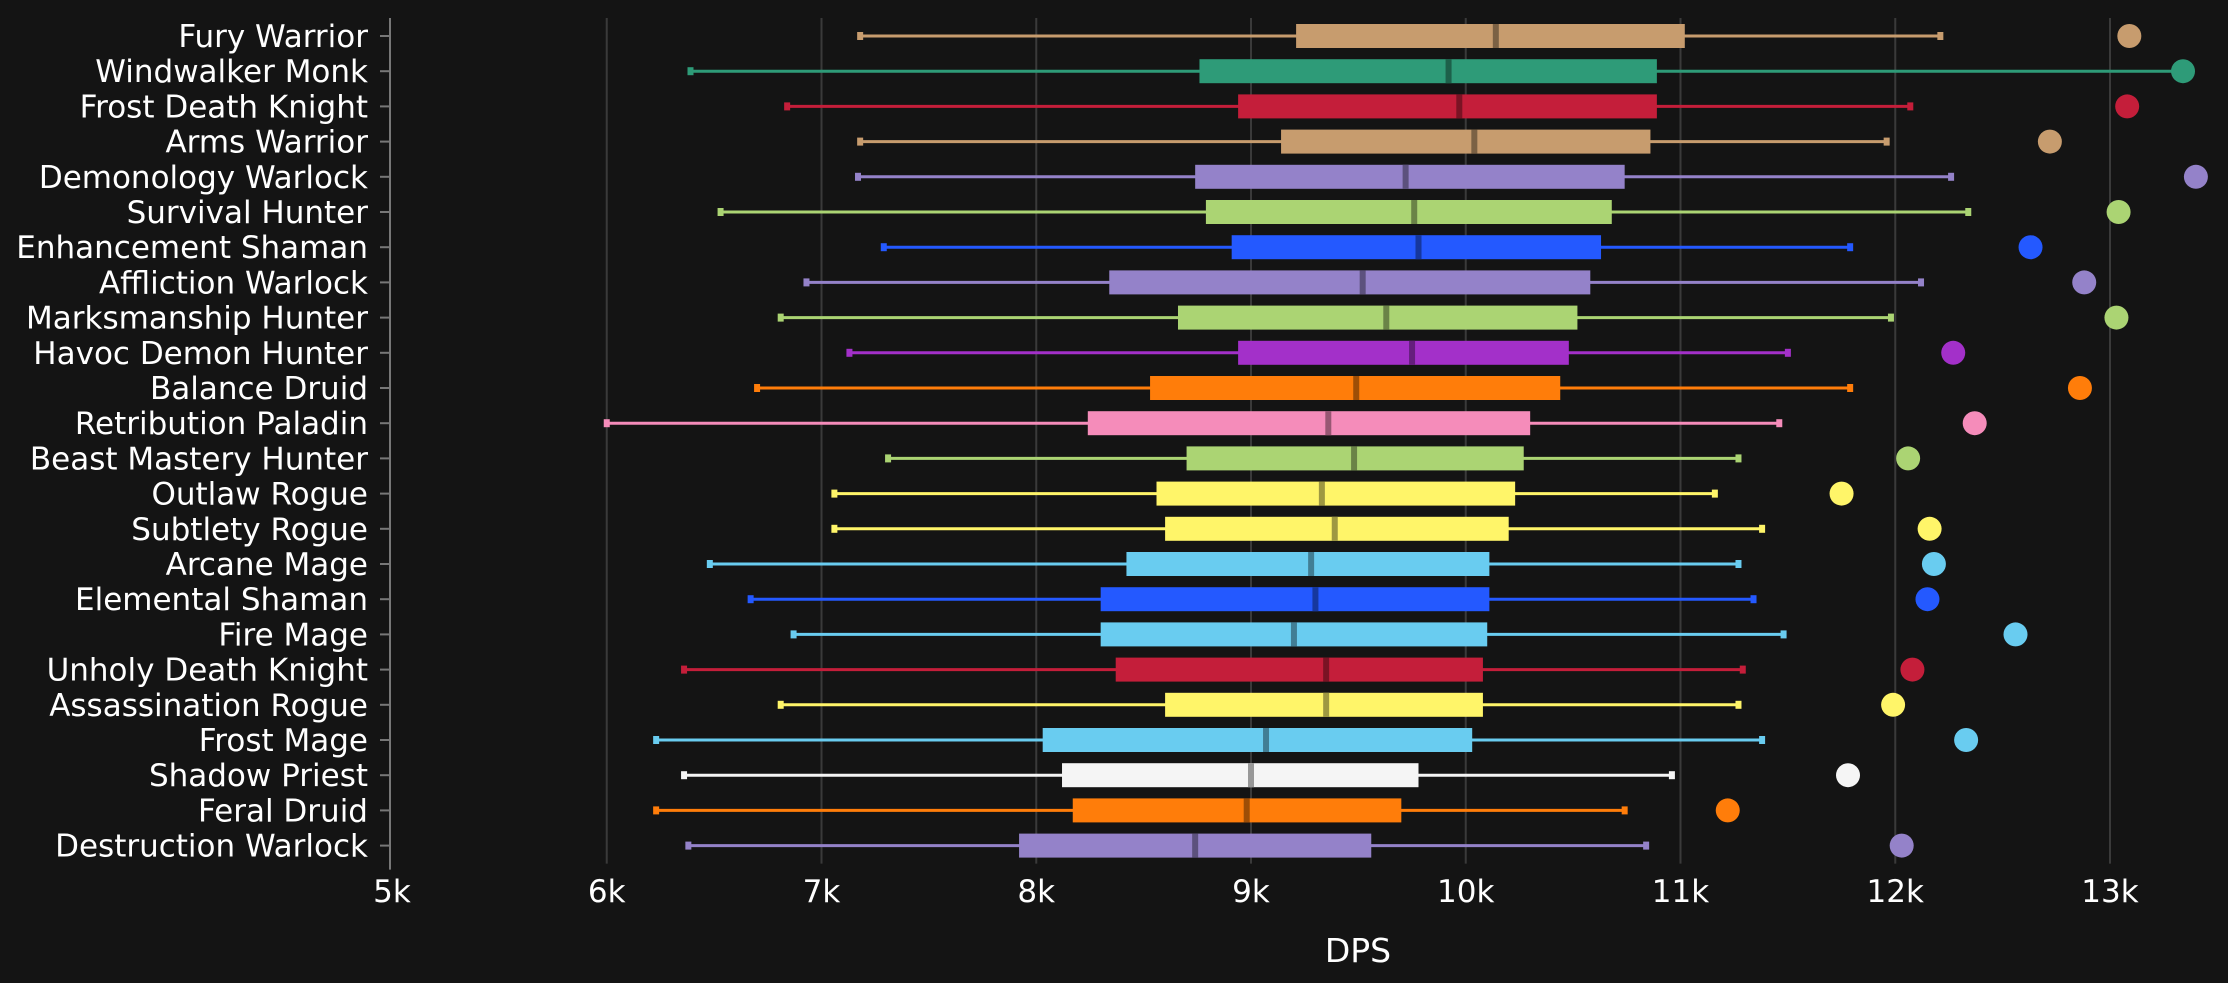 Image resolution: width=2228 pixels, height=983 pixels. I want to click on box-destruction-warlock, so click(1299, 845).